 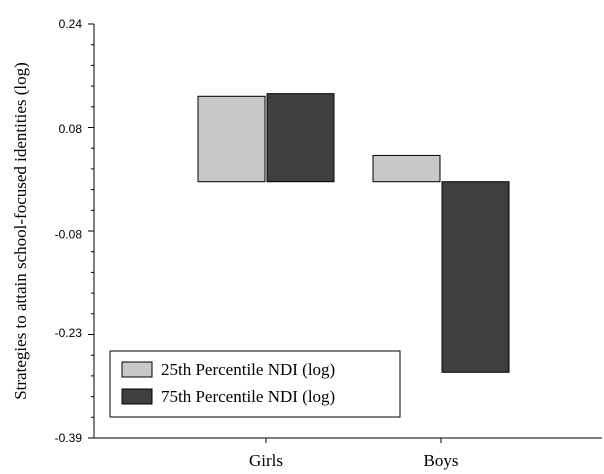 What do you see at coordinates (71, 129) in the screenshot?
I see `y-tick-label: 0.08` at bounding box center [71, 129].